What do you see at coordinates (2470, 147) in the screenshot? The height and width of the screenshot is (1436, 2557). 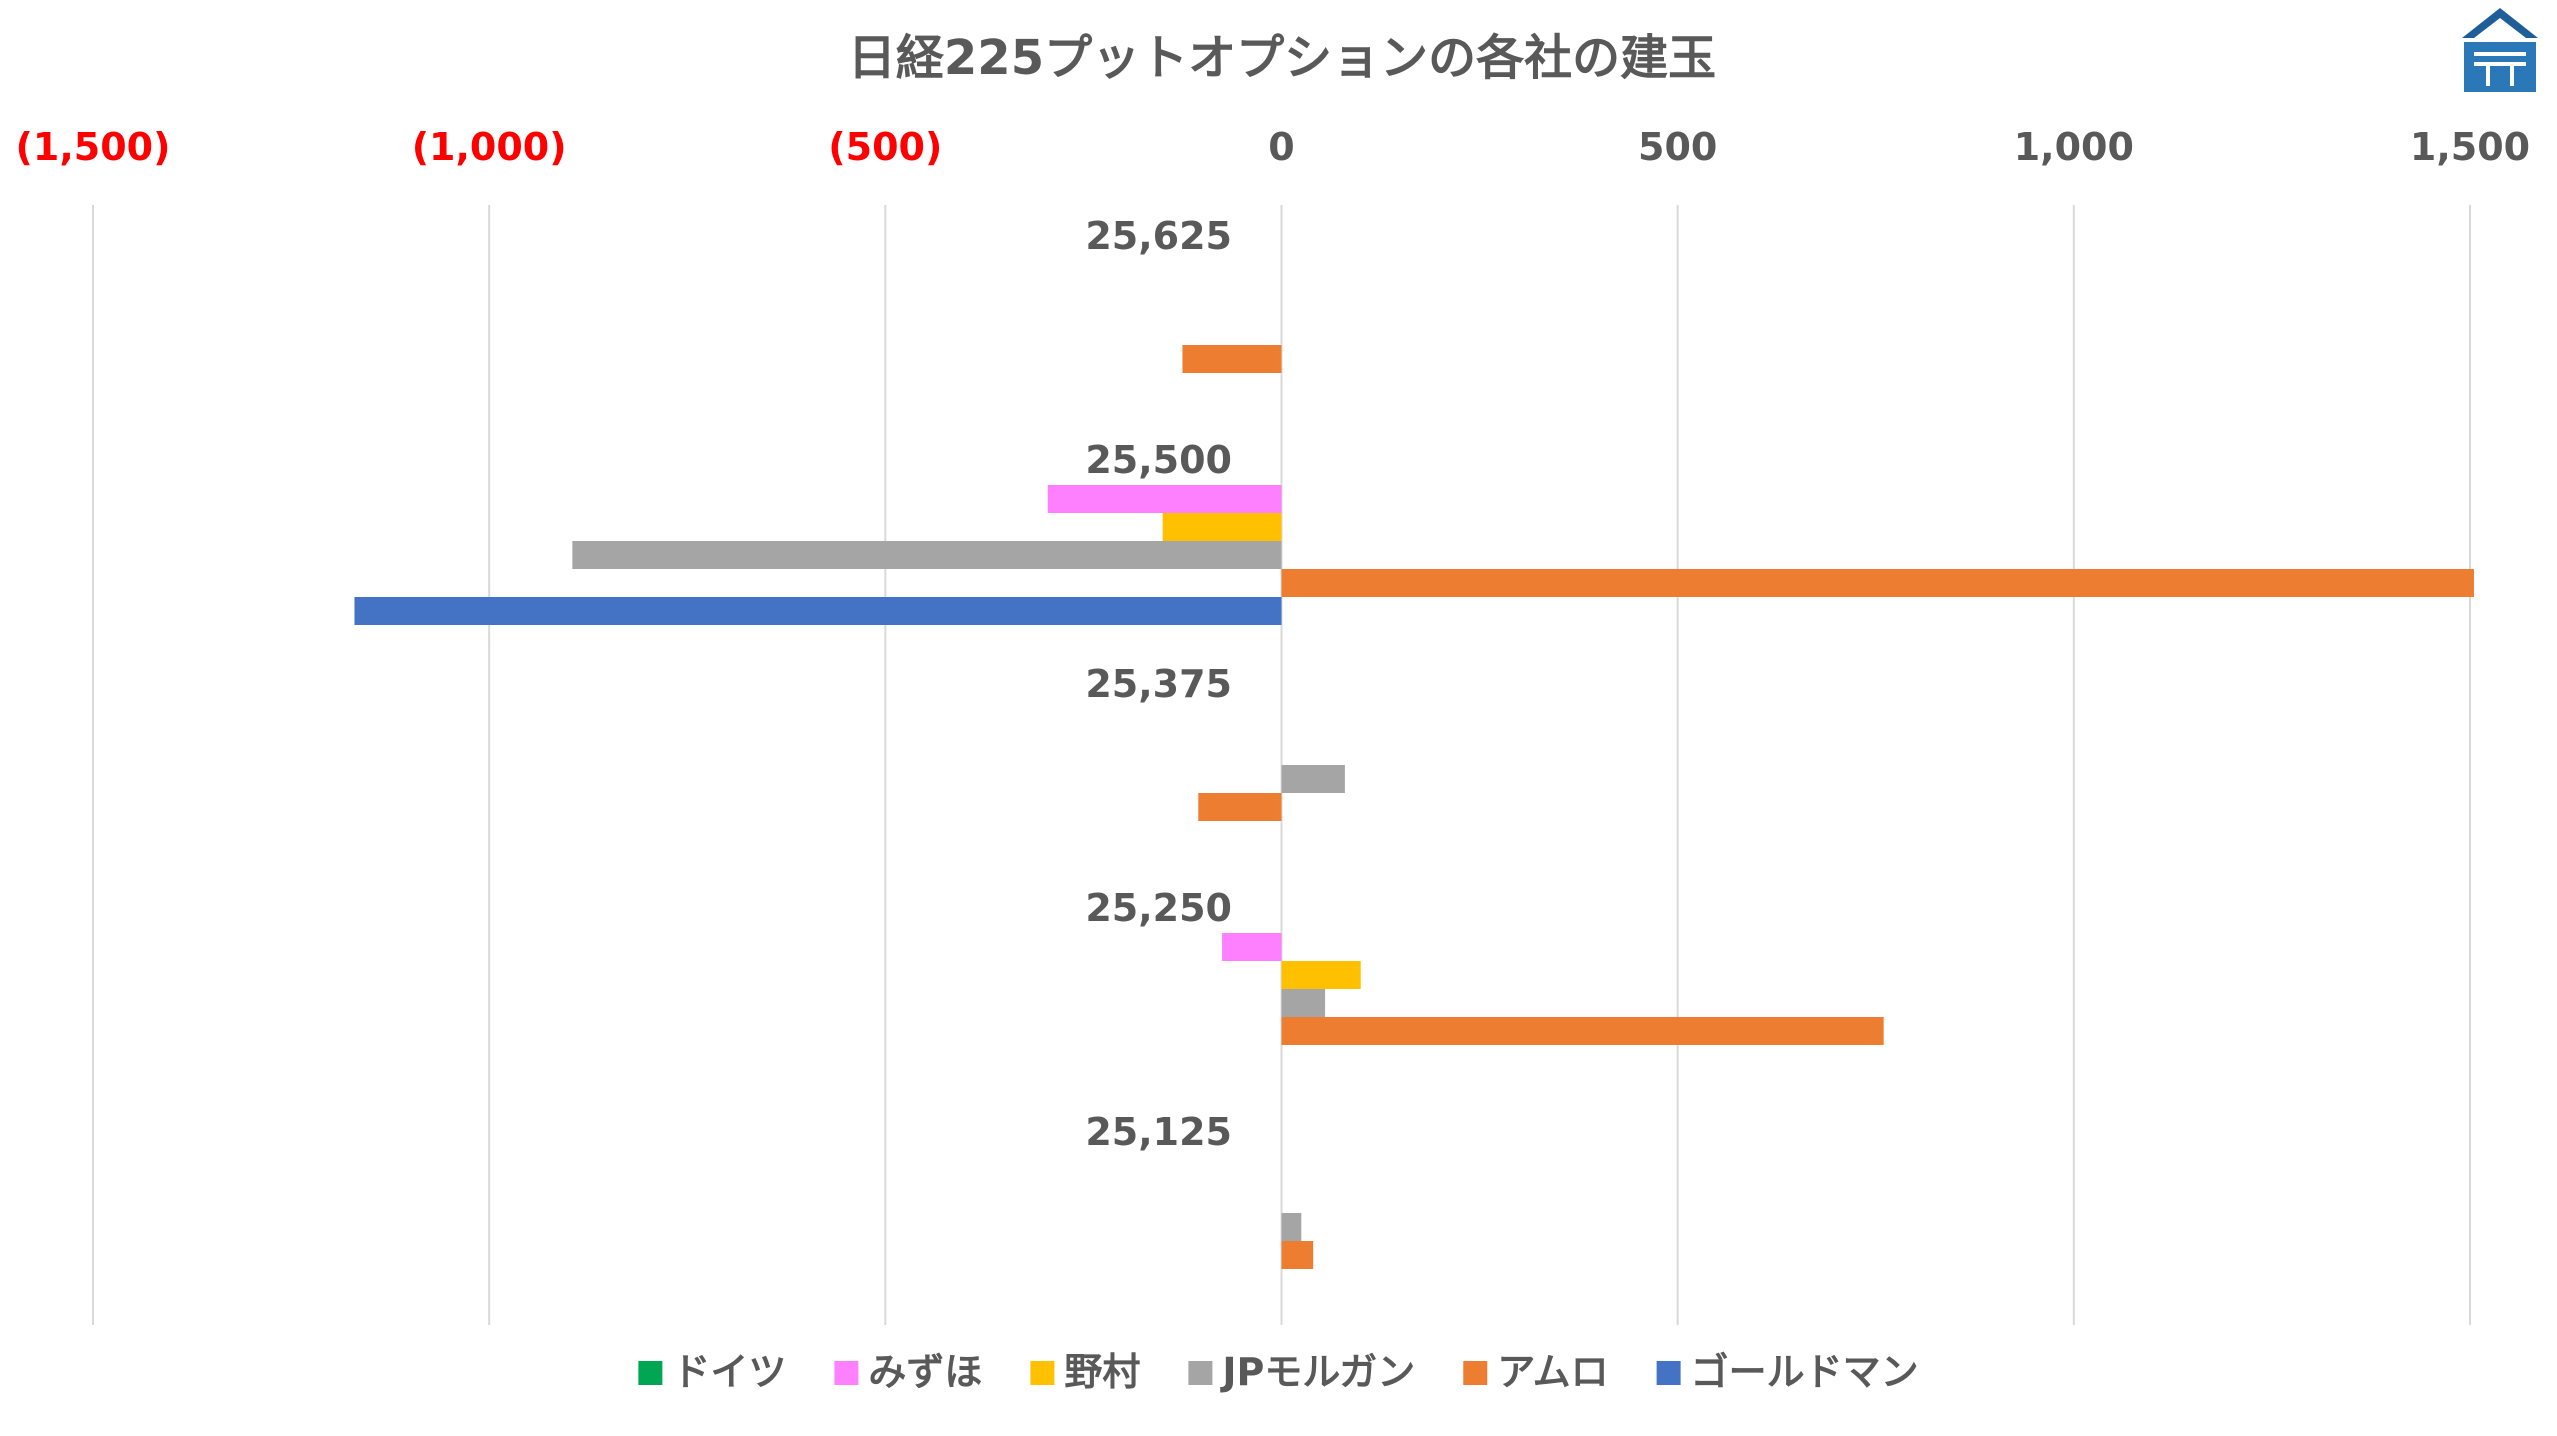 I see `x-tick-label: 1,500` at bounding box center [2470, 147].